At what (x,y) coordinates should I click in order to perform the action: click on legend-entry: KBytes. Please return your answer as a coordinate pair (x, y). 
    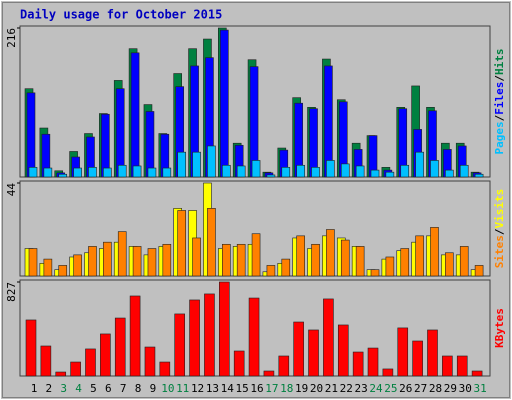
    Looking at the image, I should click on (499, 328).